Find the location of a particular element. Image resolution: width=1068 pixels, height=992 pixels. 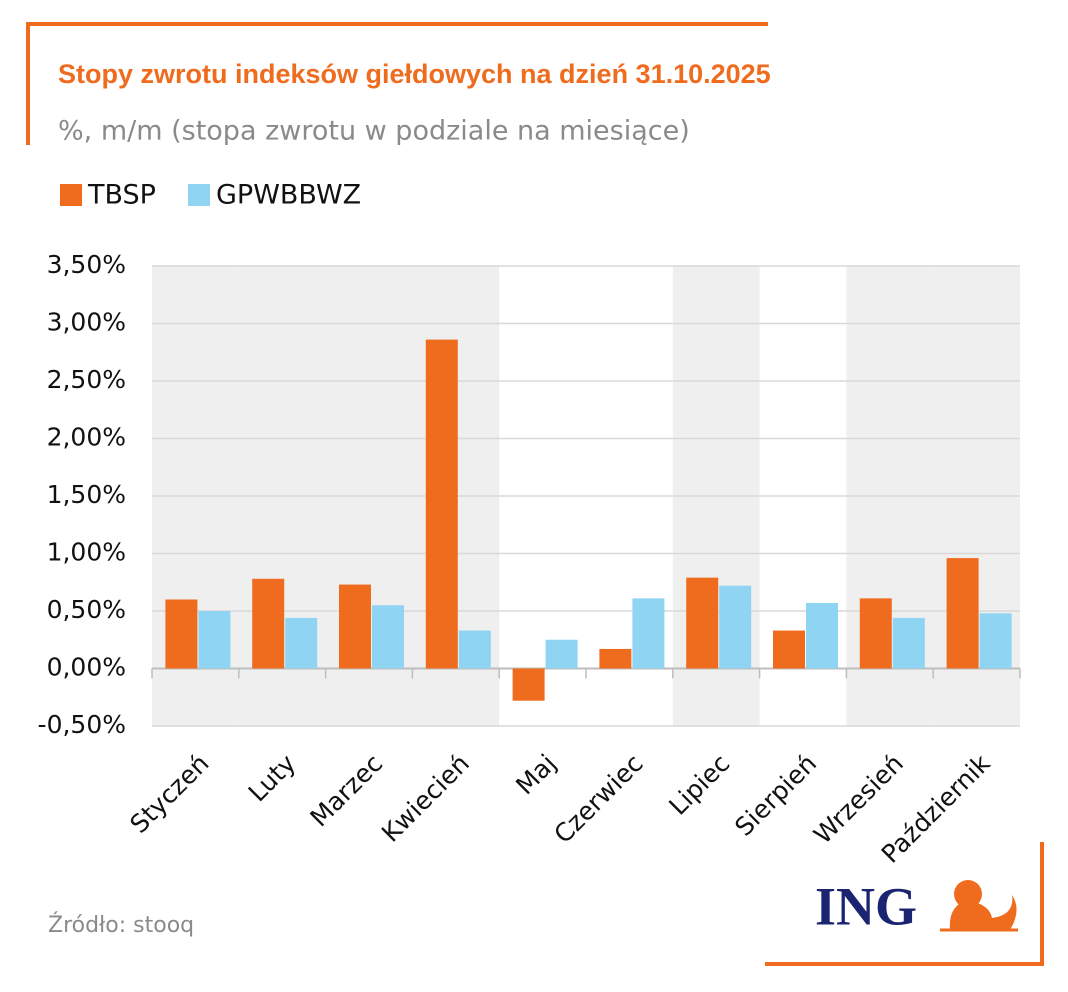

x-tick-label: Luty is located at coordinates (272, 778).